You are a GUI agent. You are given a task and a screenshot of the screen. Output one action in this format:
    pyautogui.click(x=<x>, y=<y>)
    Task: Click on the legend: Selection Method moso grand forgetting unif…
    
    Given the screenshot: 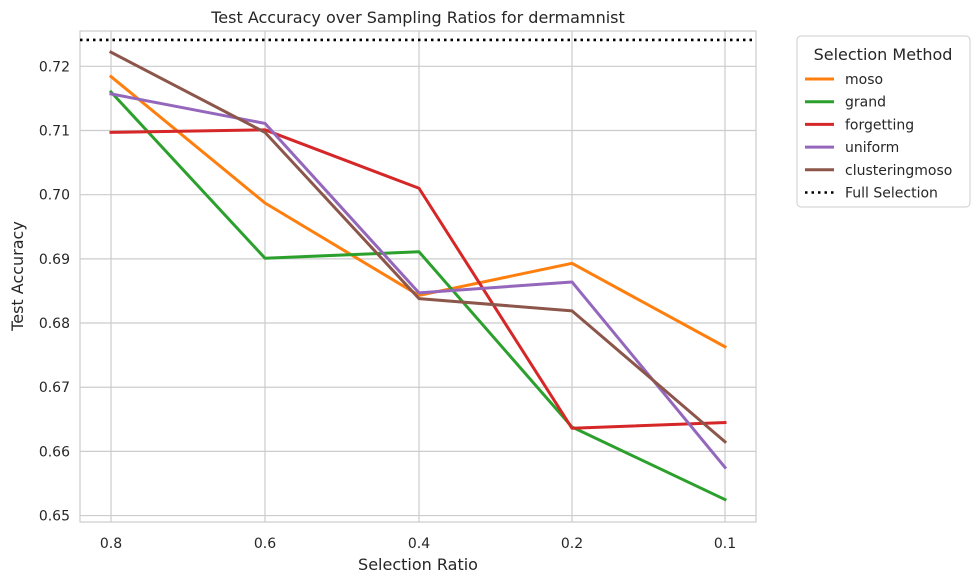 What is the action you would take?
    pyautogui.click(x=883, y=121)
    